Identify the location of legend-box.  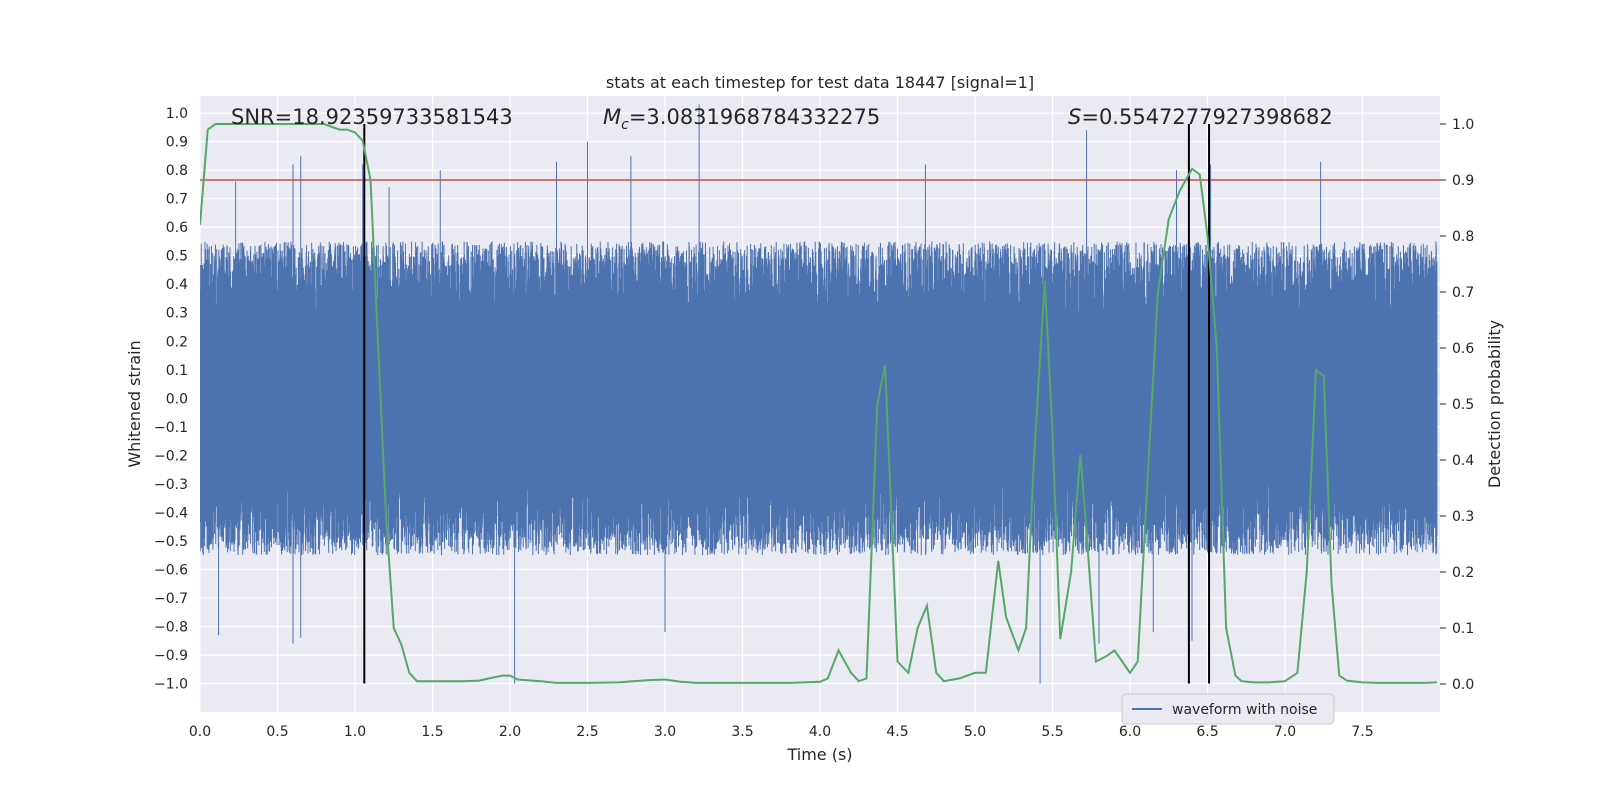
(1228, 709).